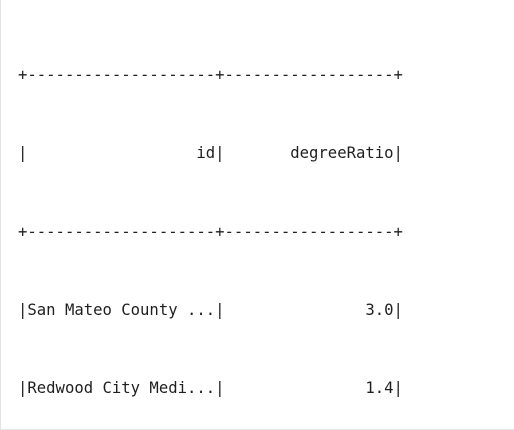 This screenshot has width=514, height=430. Describe the element at coordinates (210, 310) in the screenshot. I see `table-row: |San Mateo County ...| 3.0|` at that location.